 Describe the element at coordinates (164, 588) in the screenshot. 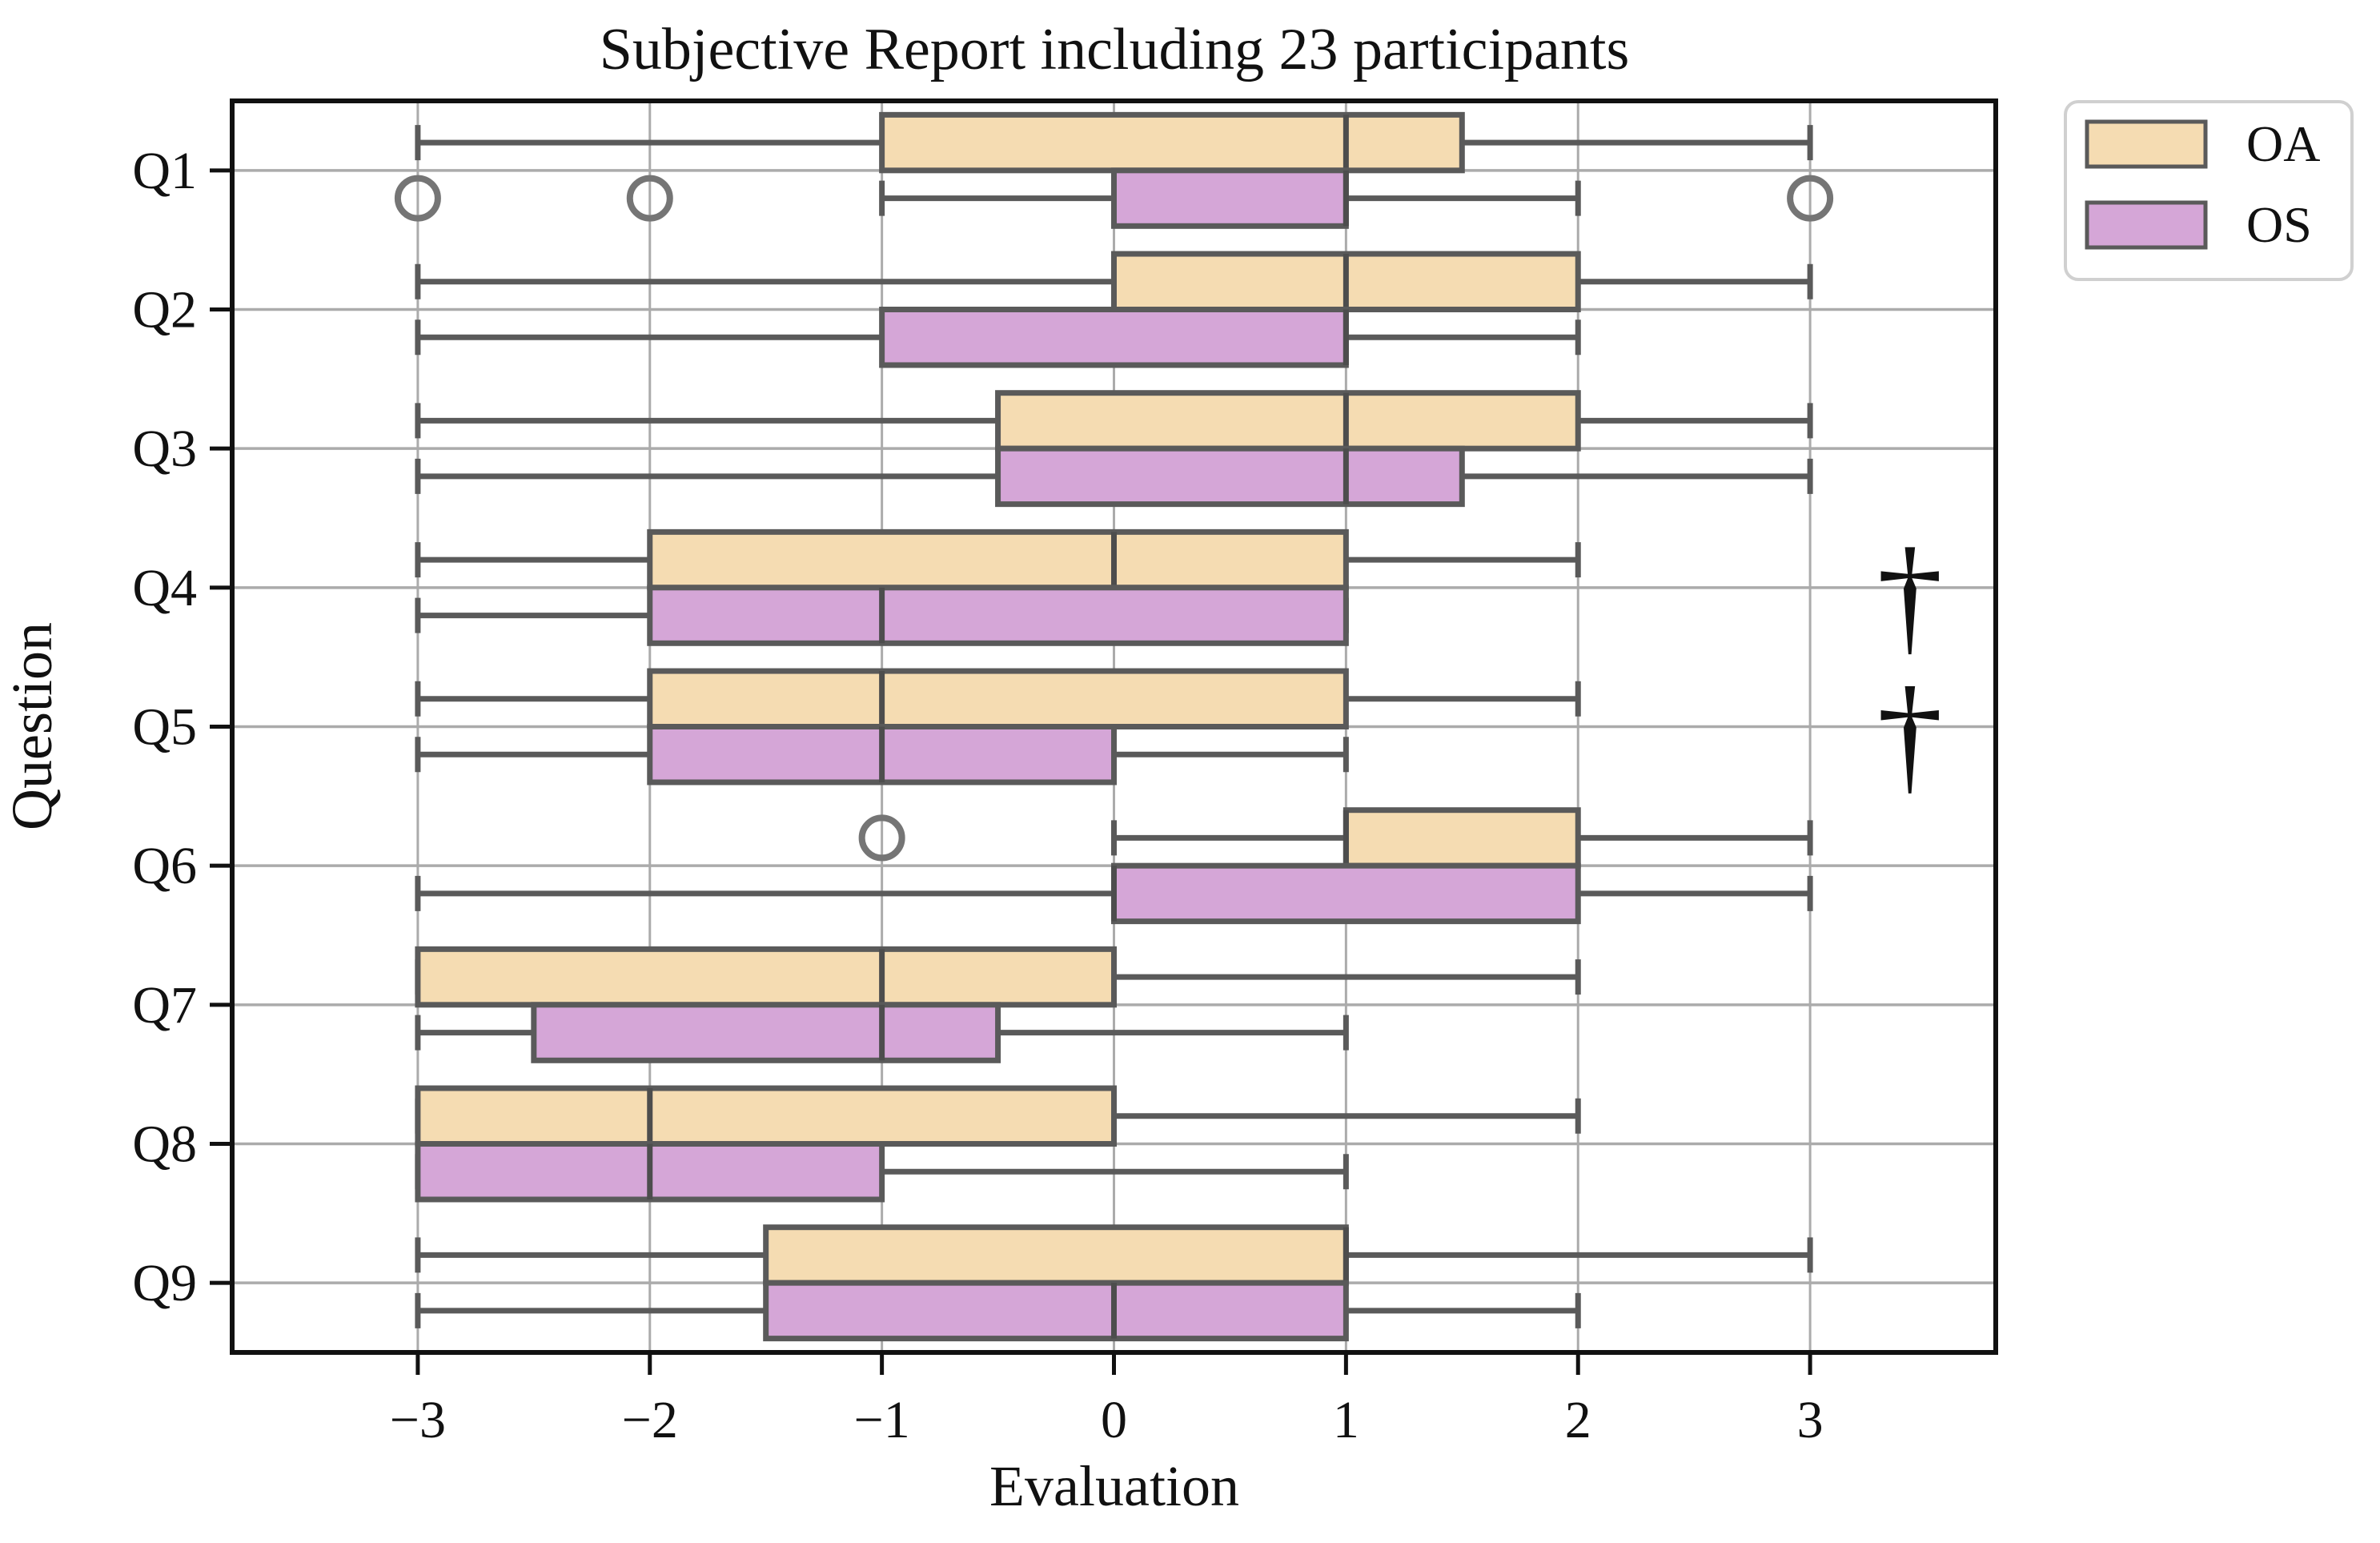

I see `y-tick-label: Q4` at that location.